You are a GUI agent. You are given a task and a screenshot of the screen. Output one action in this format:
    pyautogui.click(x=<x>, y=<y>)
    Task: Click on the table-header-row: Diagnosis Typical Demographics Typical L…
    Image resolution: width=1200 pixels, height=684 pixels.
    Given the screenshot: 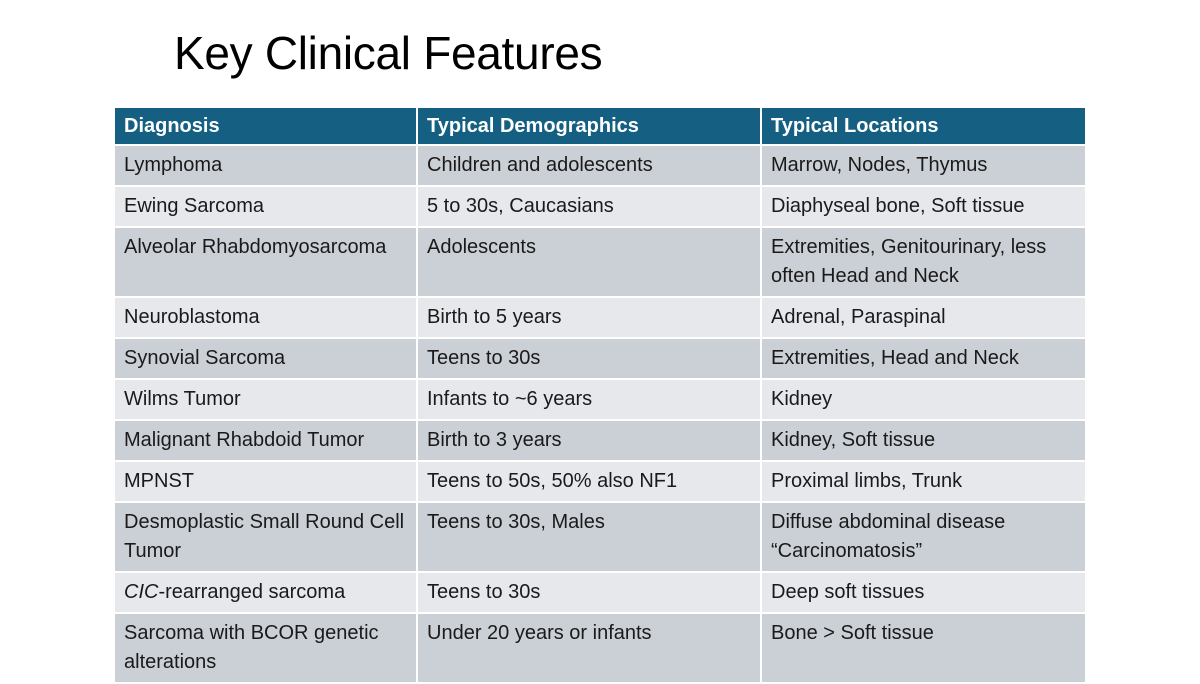 What is the action you would take?
    pyautogui.click(x=600, y=127)
    